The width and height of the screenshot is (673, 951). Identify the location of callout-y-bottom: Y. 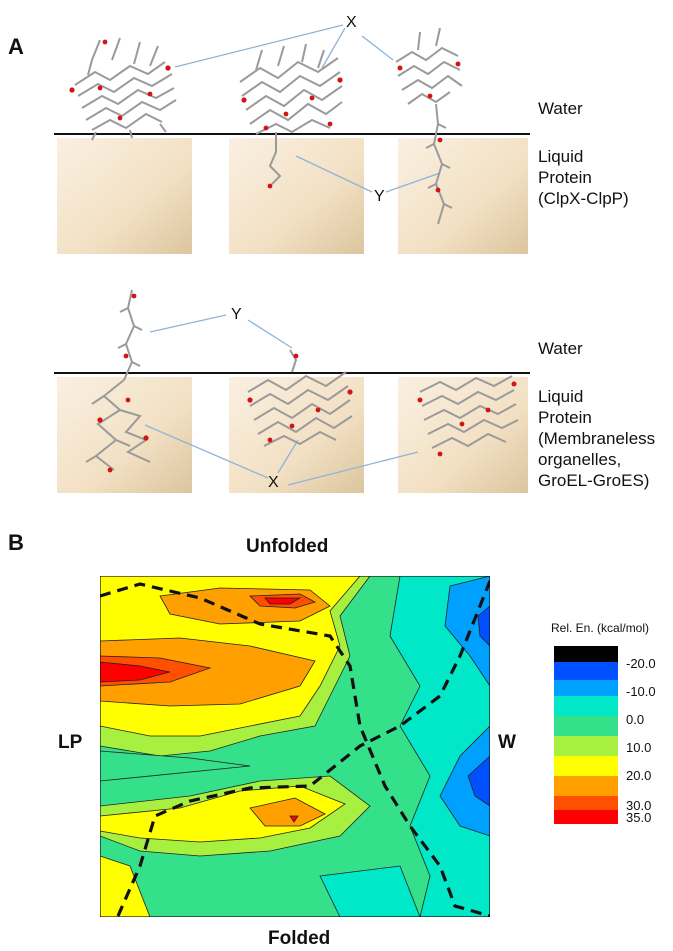
(236, 314).